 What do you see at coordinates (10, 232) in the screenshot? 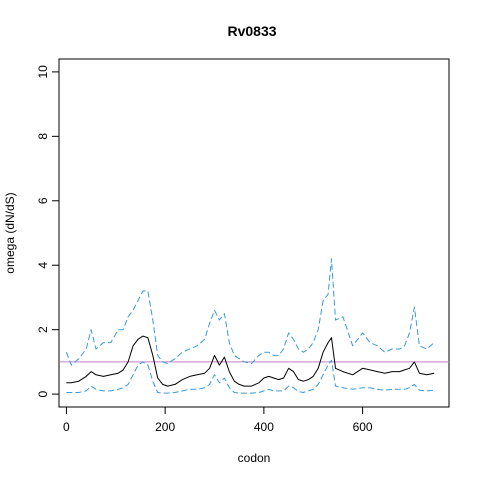
I see `y-axis-label: omega (dN/dS)` at bounding box center [10, 232].